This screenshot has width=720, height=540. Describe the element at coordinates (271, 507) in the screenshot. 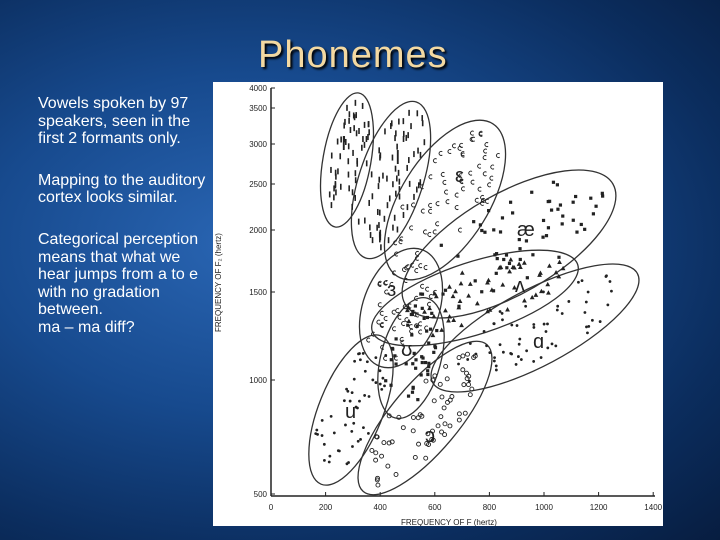

I see `x-tick-label: 0` at that location.